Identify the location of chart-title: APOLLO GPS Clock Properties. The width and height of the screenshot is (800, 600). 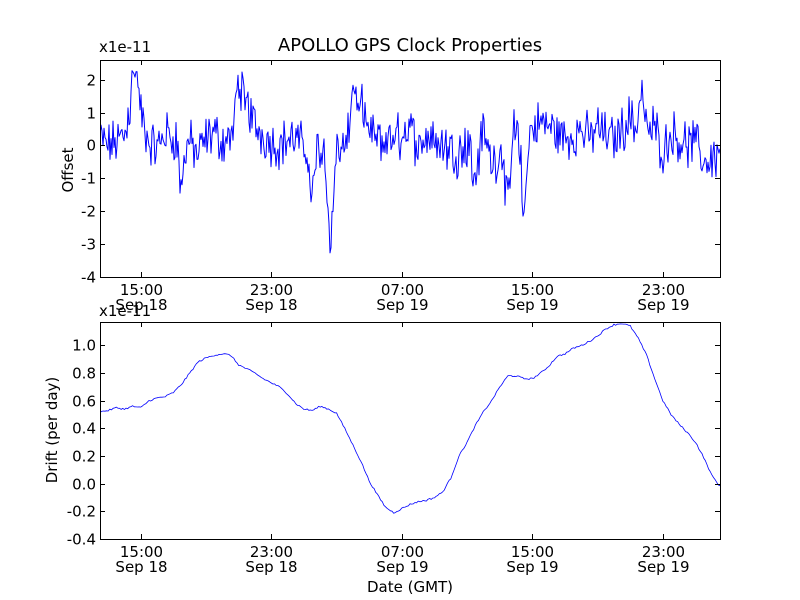
(410, 45).